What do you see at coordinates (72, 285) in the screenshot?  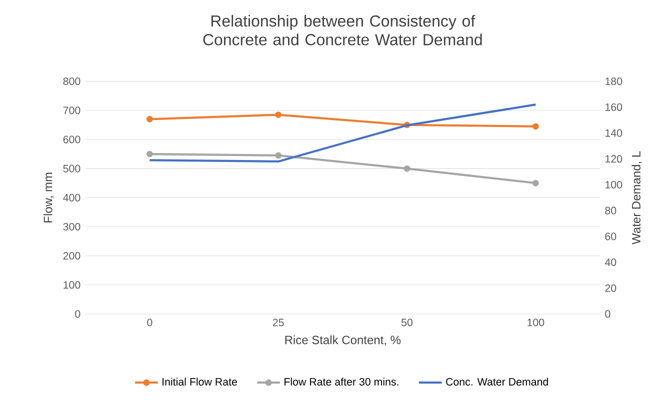 I see `y-tick-label: 100` at bounding box center [72, 285].